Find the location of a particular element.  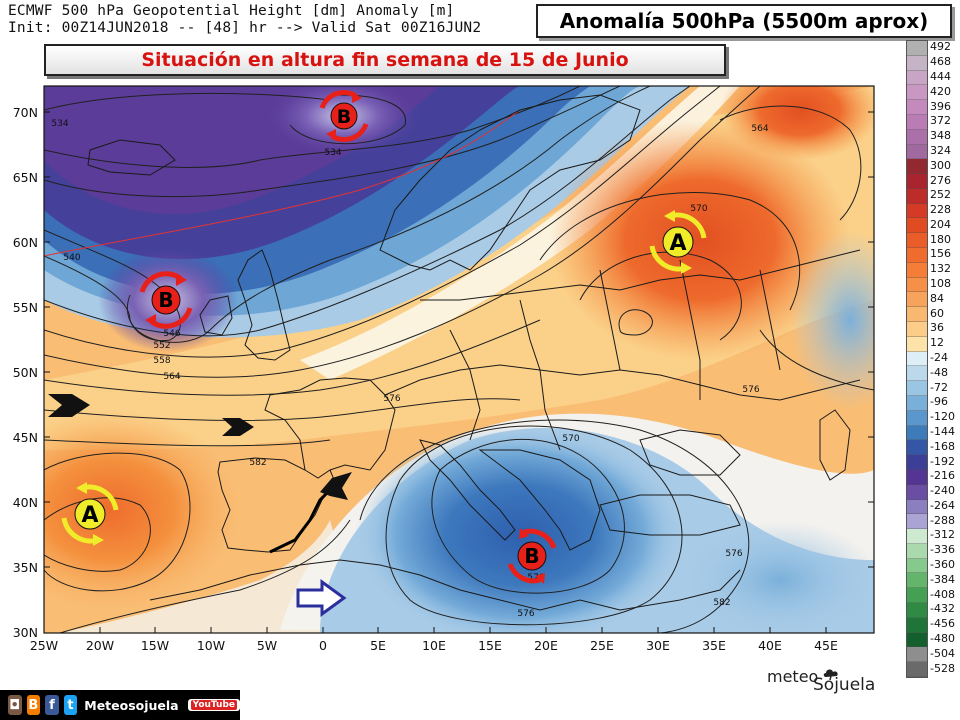

legend-value-label: 132 is located at coordinates (940, 269).